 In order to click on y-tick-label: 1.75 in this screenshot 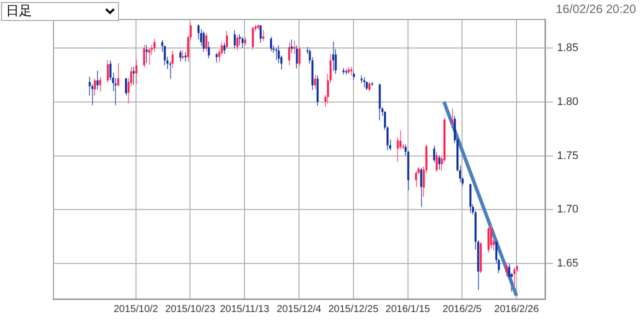, I will do `click(567, 156)`.